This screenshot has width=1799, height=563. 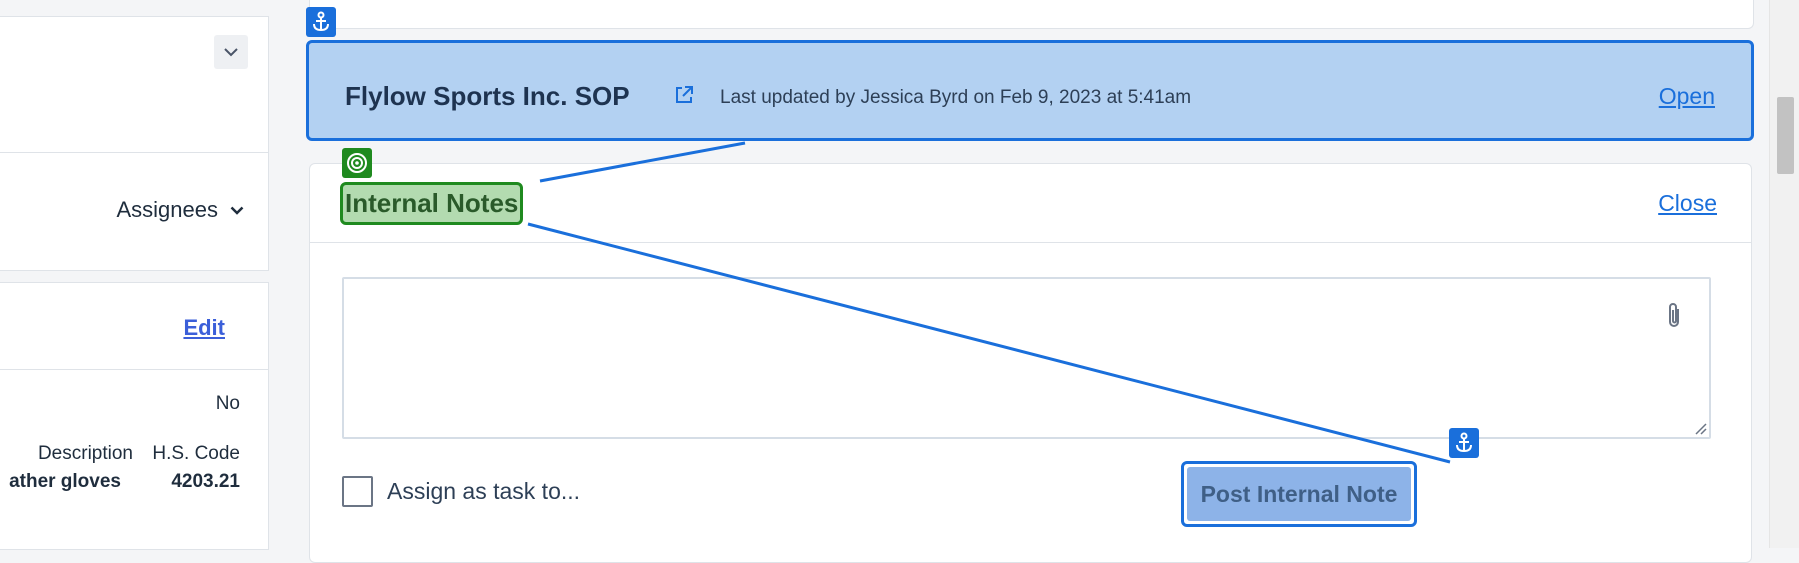 What do you see at coordinates (134, 369) in the screenshot?
I see `divider` at bounding box center [134, 369].